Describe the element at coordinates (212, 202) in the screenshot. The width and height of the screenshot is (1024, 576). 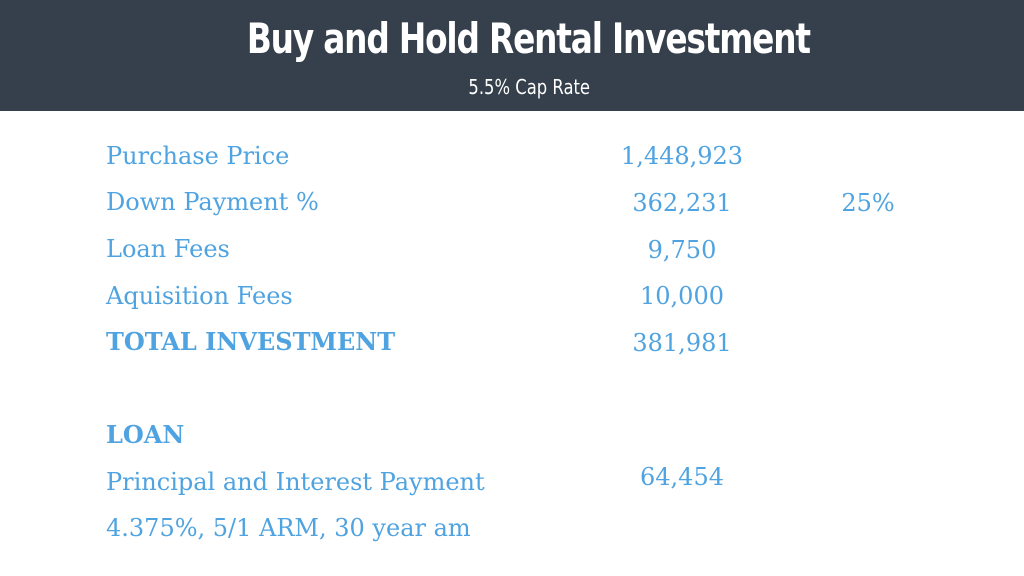
I see `down-payment-label: Down Payment %` at that location.